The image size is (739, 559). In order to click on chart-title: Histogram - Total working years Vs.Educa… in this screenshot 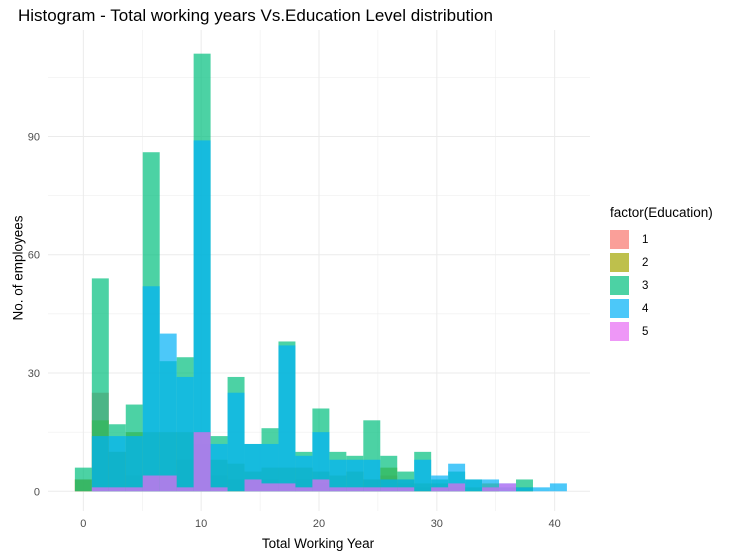, I will do `click(255, 15)`.